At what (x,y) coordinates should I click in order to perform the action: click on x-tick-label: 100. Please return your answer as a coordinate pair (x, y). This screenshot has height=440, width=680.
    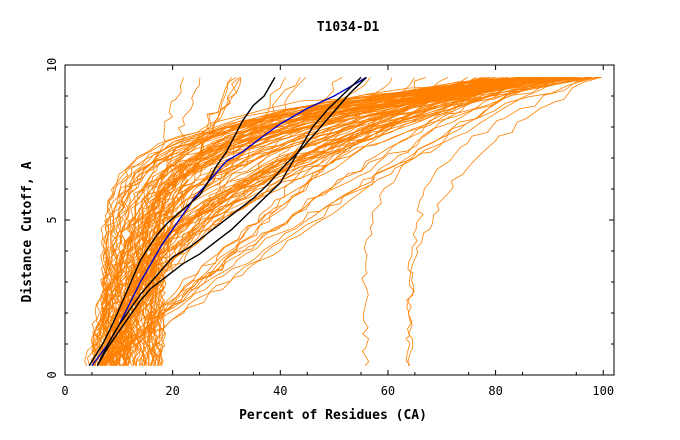
    Looking at the image, I should click on (603, 391).